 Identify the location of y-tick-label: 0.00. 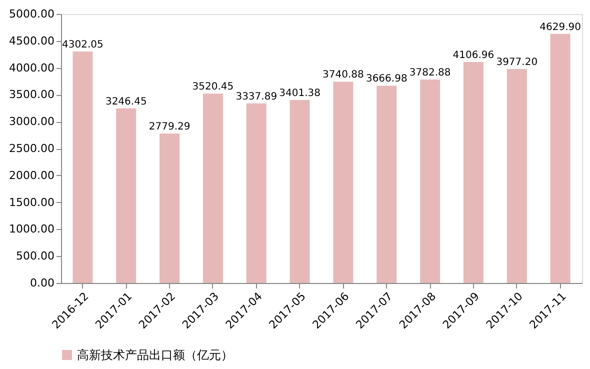
(42, 283).